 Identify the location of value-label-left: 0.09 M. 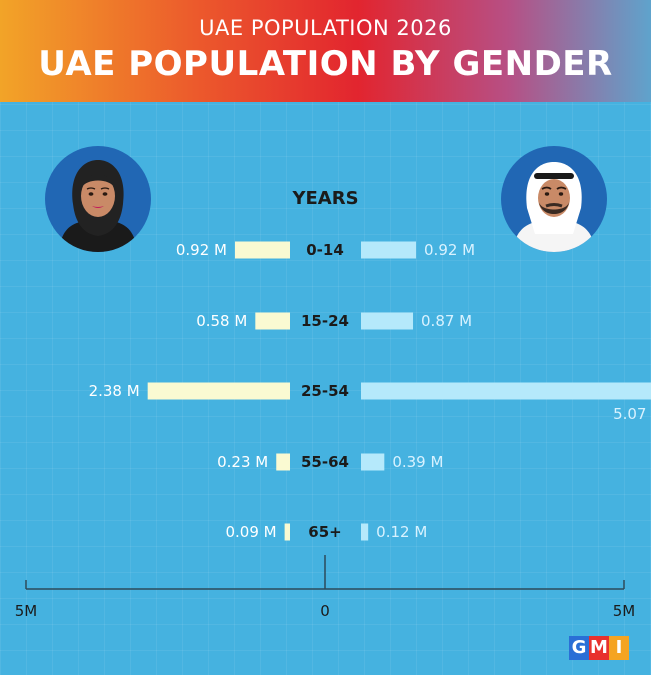
(251, 532).